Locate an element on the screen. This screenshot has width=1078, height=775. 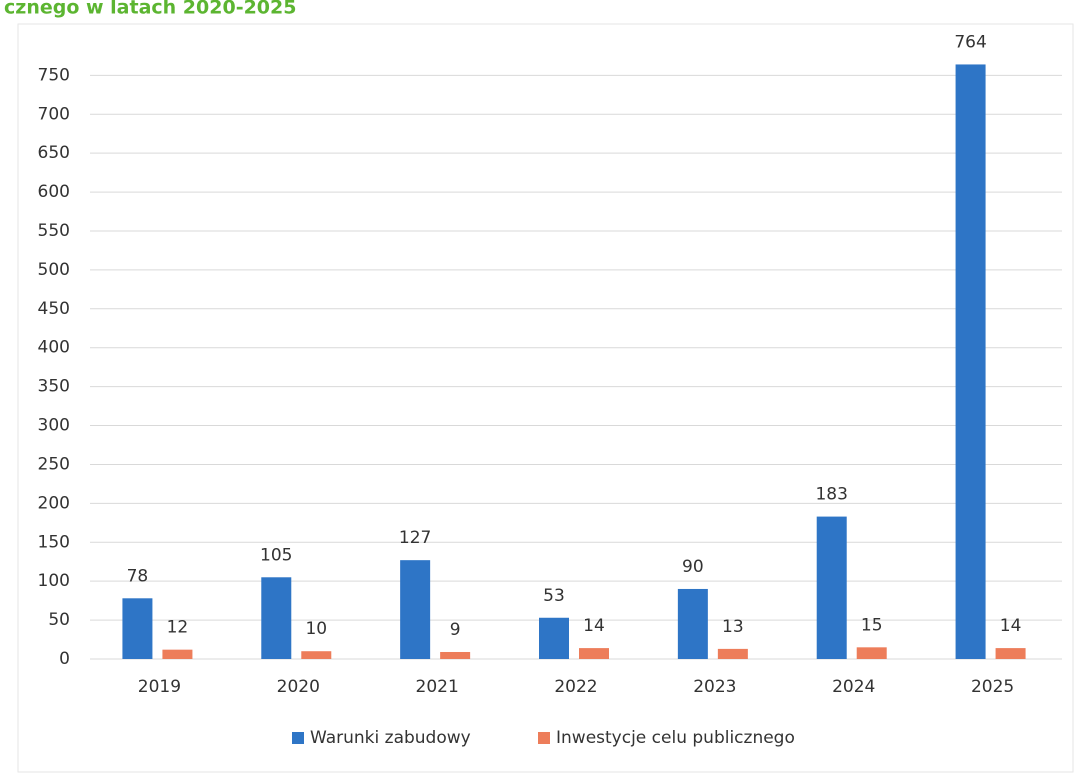
y-tick-label: 350 is located at coordinates (54, 387).